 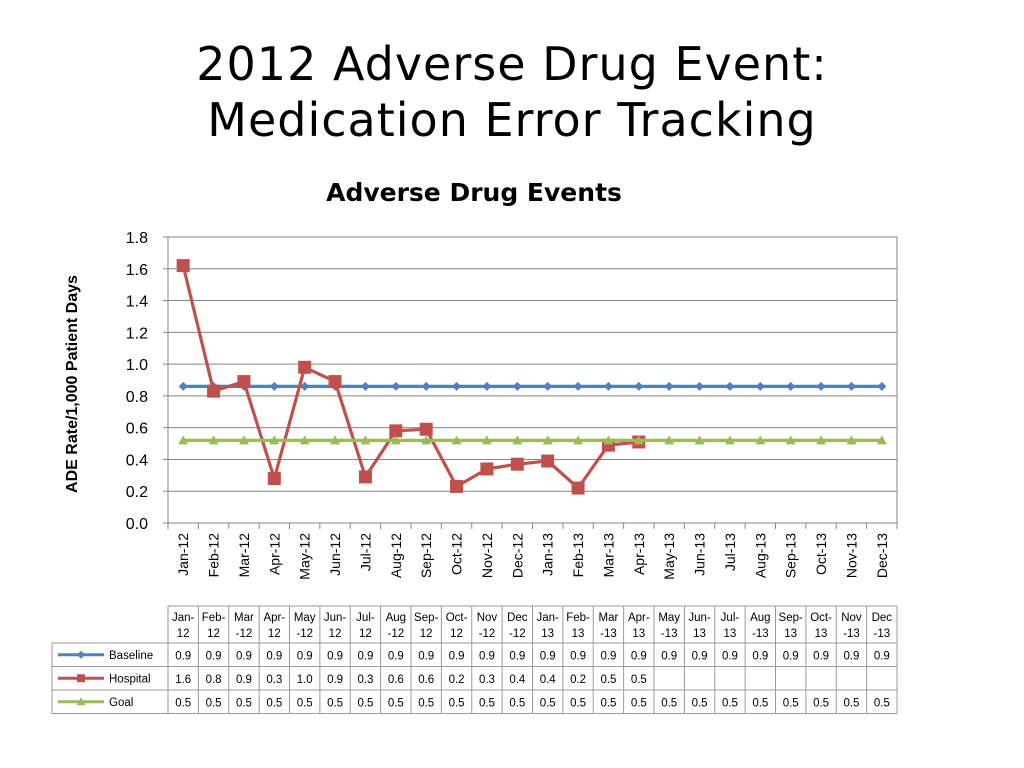 I want to click on legend-label-goal: Goal, so click(x=121, y=703).